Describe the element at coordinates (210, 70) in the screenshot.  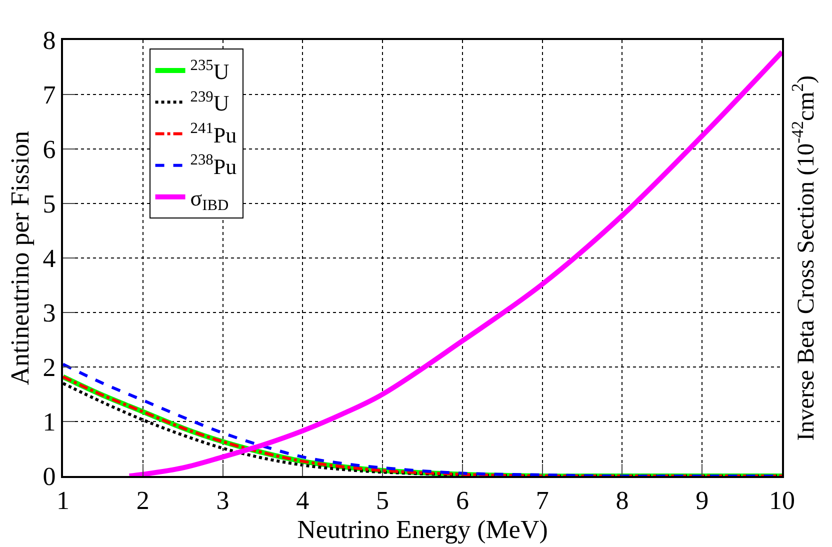
I see `legend-label: $^{235}$U` at that location.